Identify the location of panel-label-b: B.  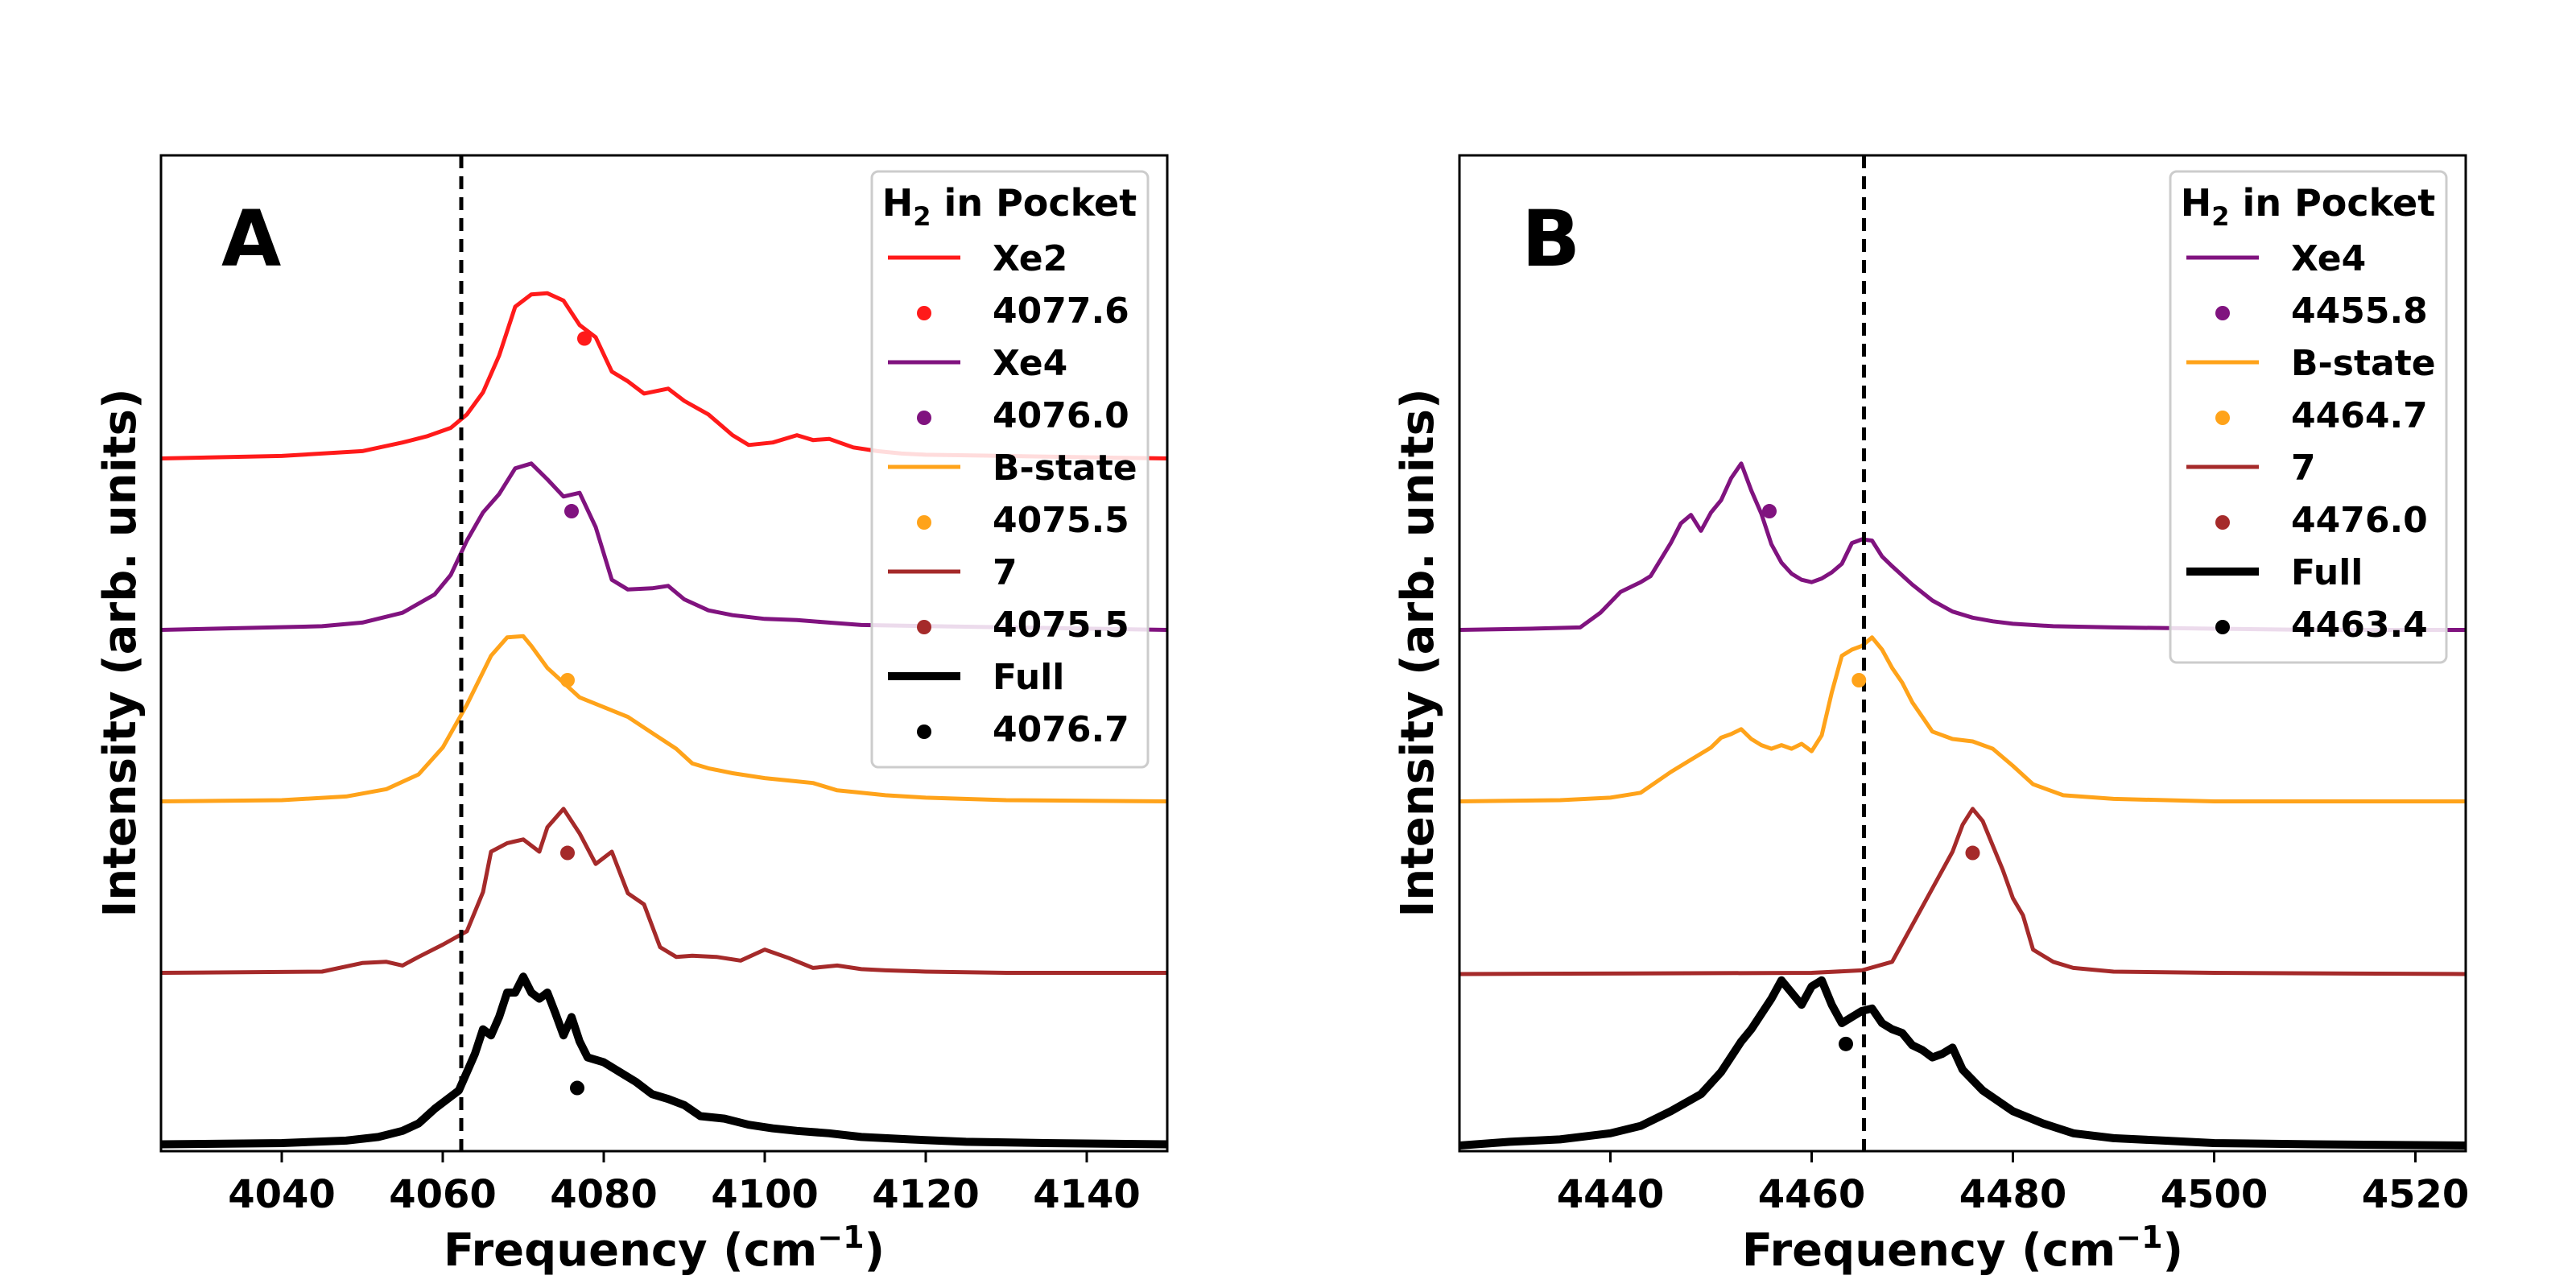
(1550, 239).